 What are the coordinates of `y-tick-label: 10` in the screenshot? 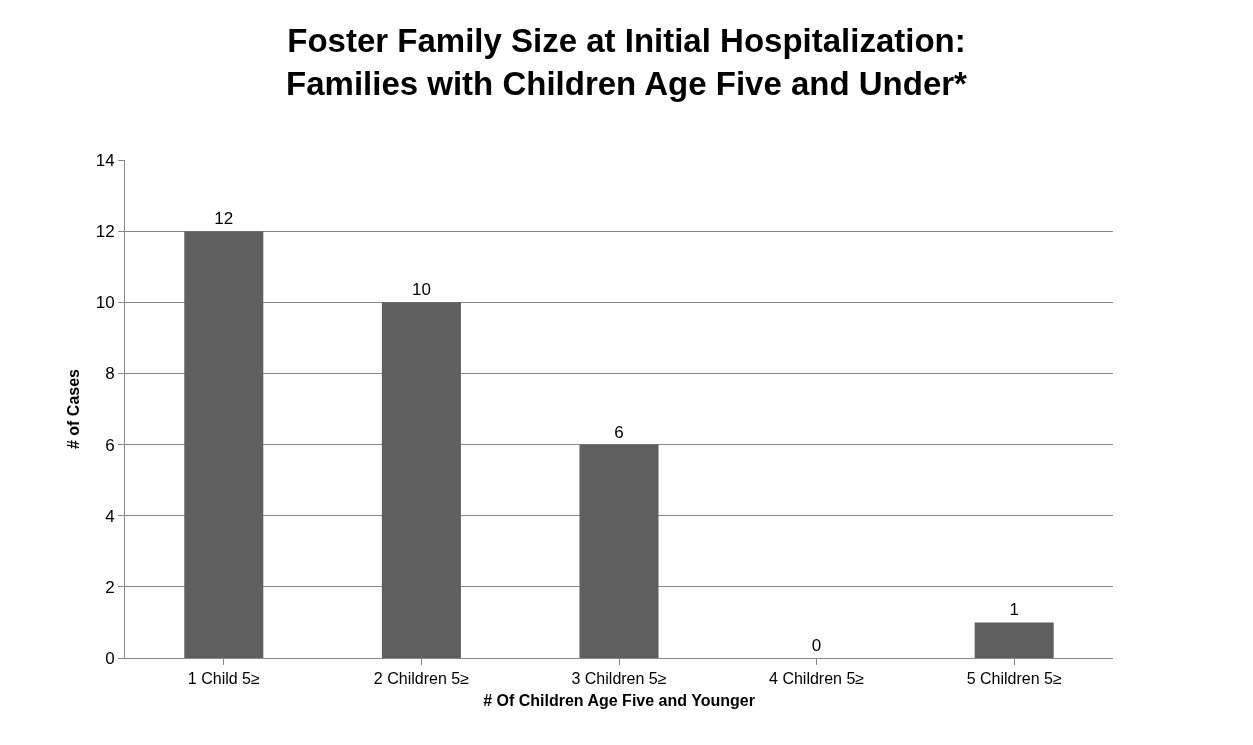 It's located at (105, 303).